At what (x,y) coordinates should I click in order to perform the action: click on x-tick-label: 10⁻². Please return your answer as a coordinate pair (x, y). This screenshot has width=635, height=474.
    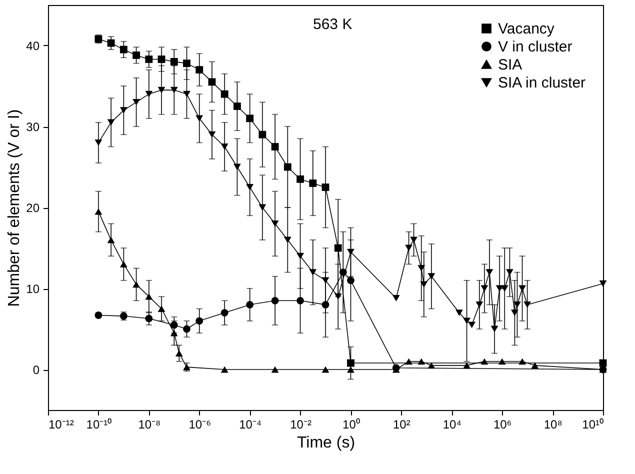
    Looking at the image, I should click on (301, 425).